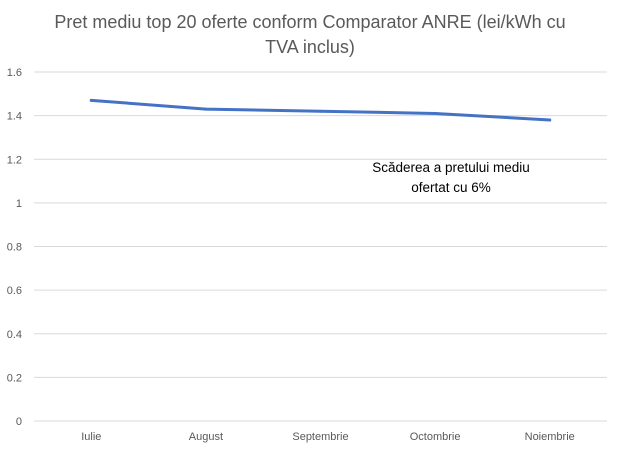 The height and width of the screenshot is (450, 619). Describe the element at coordinates (14, 73) in the screenshot. I see `y-tick-label: 1.6` at that location.